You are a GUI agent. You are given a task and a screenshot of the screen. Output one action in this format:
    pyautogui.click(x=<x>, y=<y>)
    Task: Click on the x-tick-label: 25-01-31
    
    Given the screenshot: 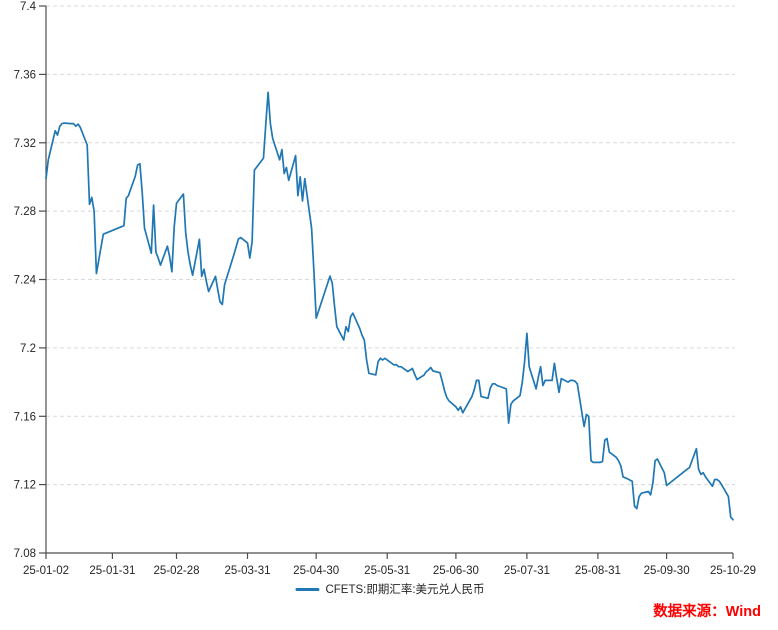 What is the action you would take?
    pyautogui.click(x=112, y=571)
    